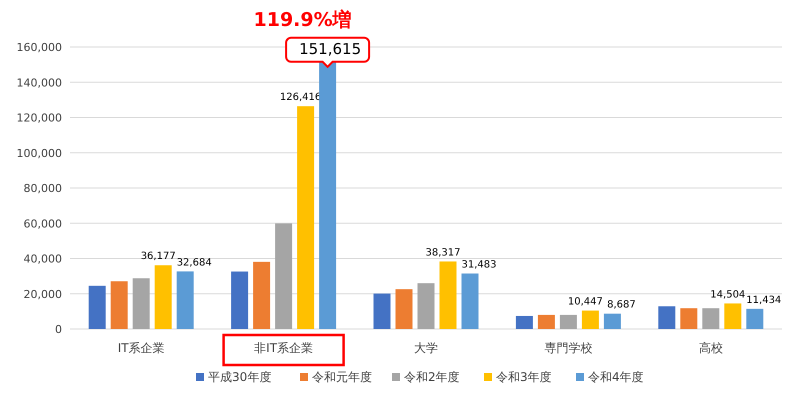  What do you see at coordinates (43, 294) in the screenshot?
I see `y-tick-label: 20,000` at bounding box center [43, 294].